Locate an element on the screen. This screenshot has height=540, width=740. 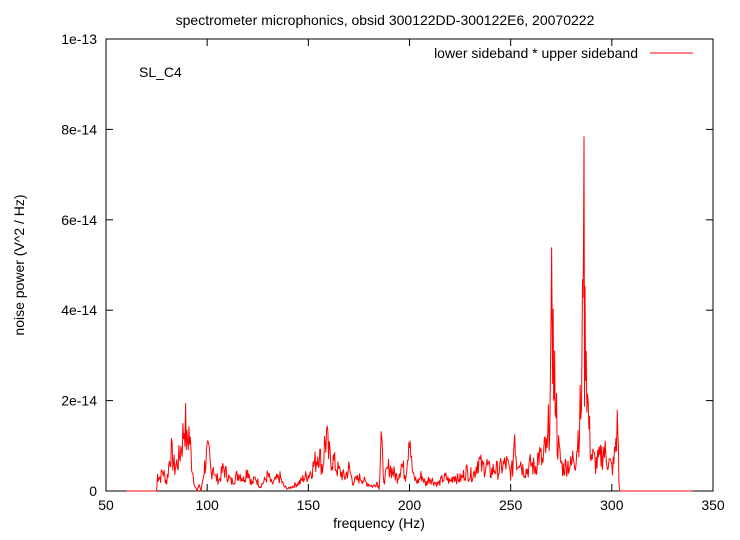
y-tick-label: 1e-13 is located at coordinates (79, 39).